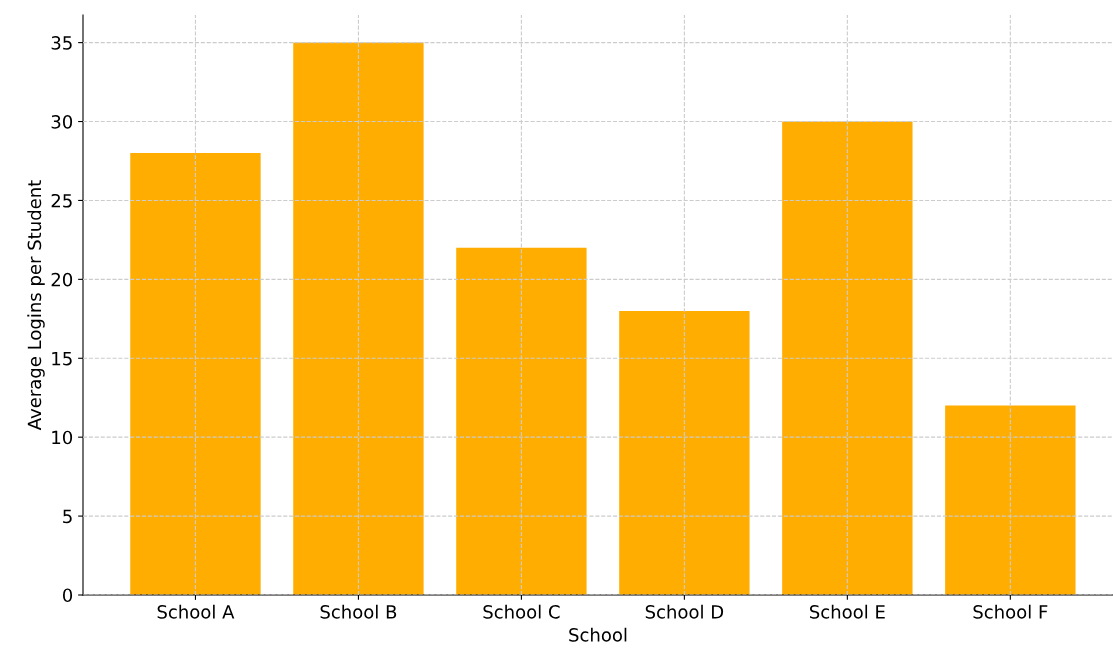 This screenshot has height=653, width=1113. Describe the element at coordinates (61, 200) in the screenshot. I see `y-tick-label: 25` at that location.